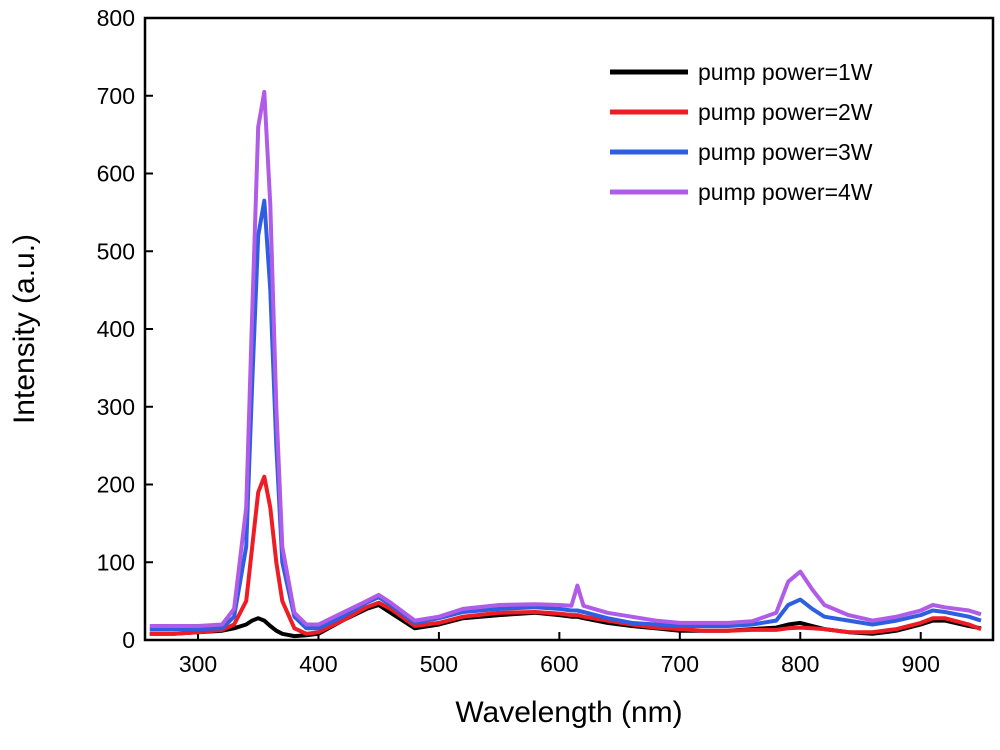 This screenshot has height=750, width=1000. Describe the element at coordinates (318, 664) in the screenshot. I see `x-tick-label: 400` at that location.